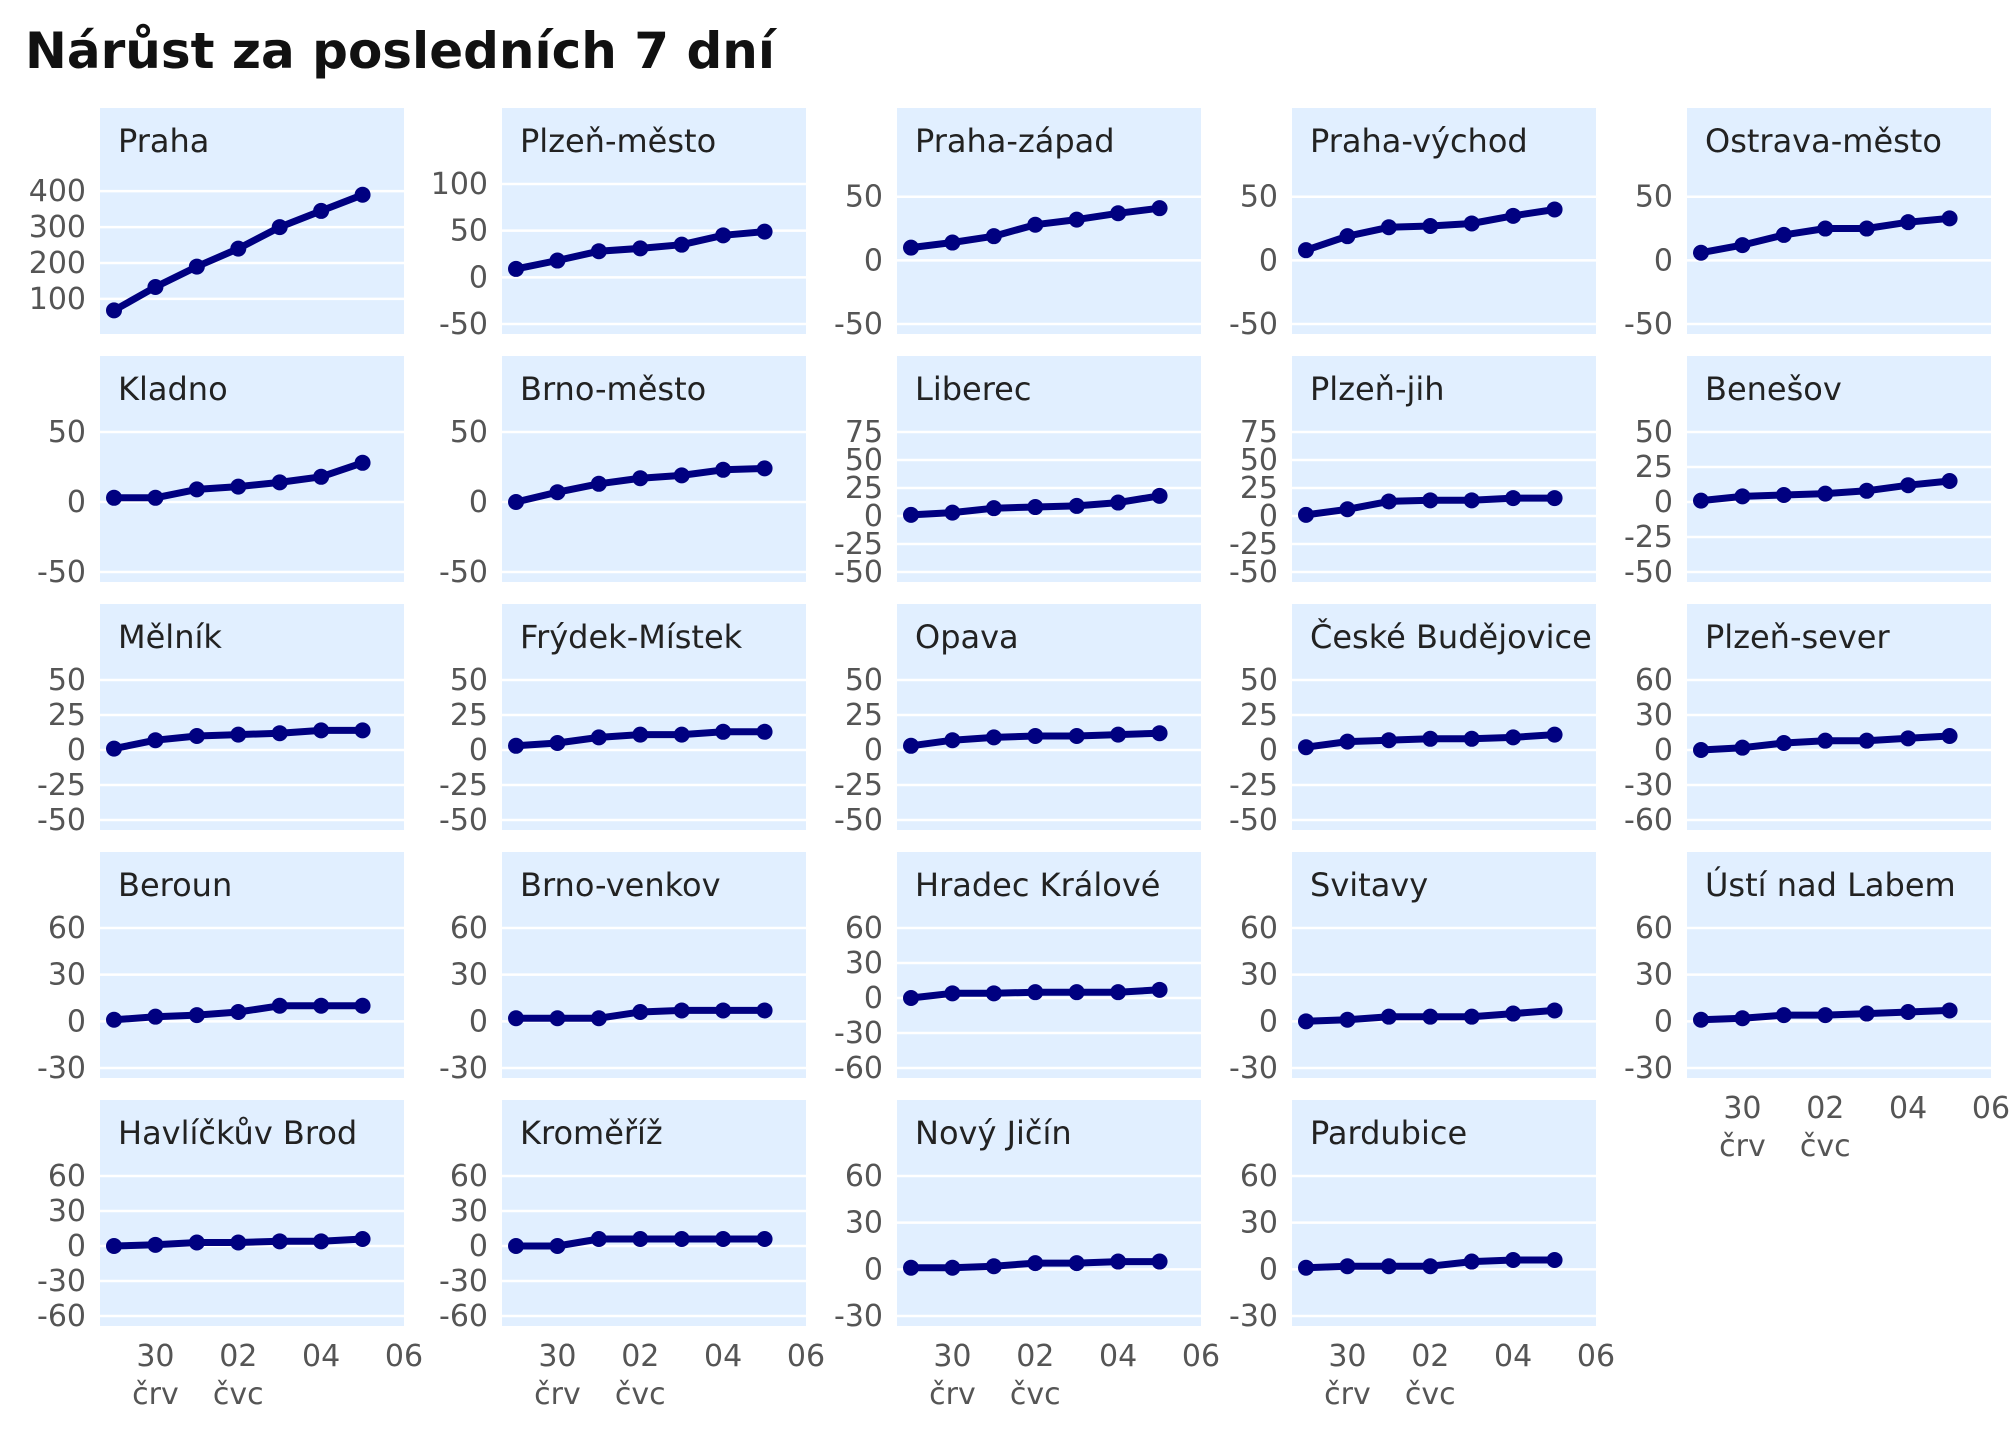 The height and width of the screenshot is (1440, 2016). I want to click on panel-label-opava: Opava, so click(967, 637).